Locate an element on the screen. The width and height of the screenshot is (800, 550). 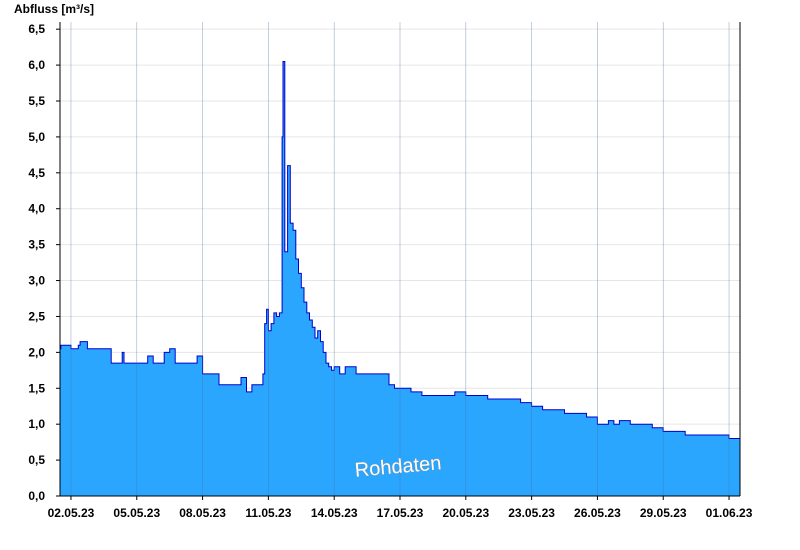
y-tick-label: 6,0 is located at coordinates (36, 65).